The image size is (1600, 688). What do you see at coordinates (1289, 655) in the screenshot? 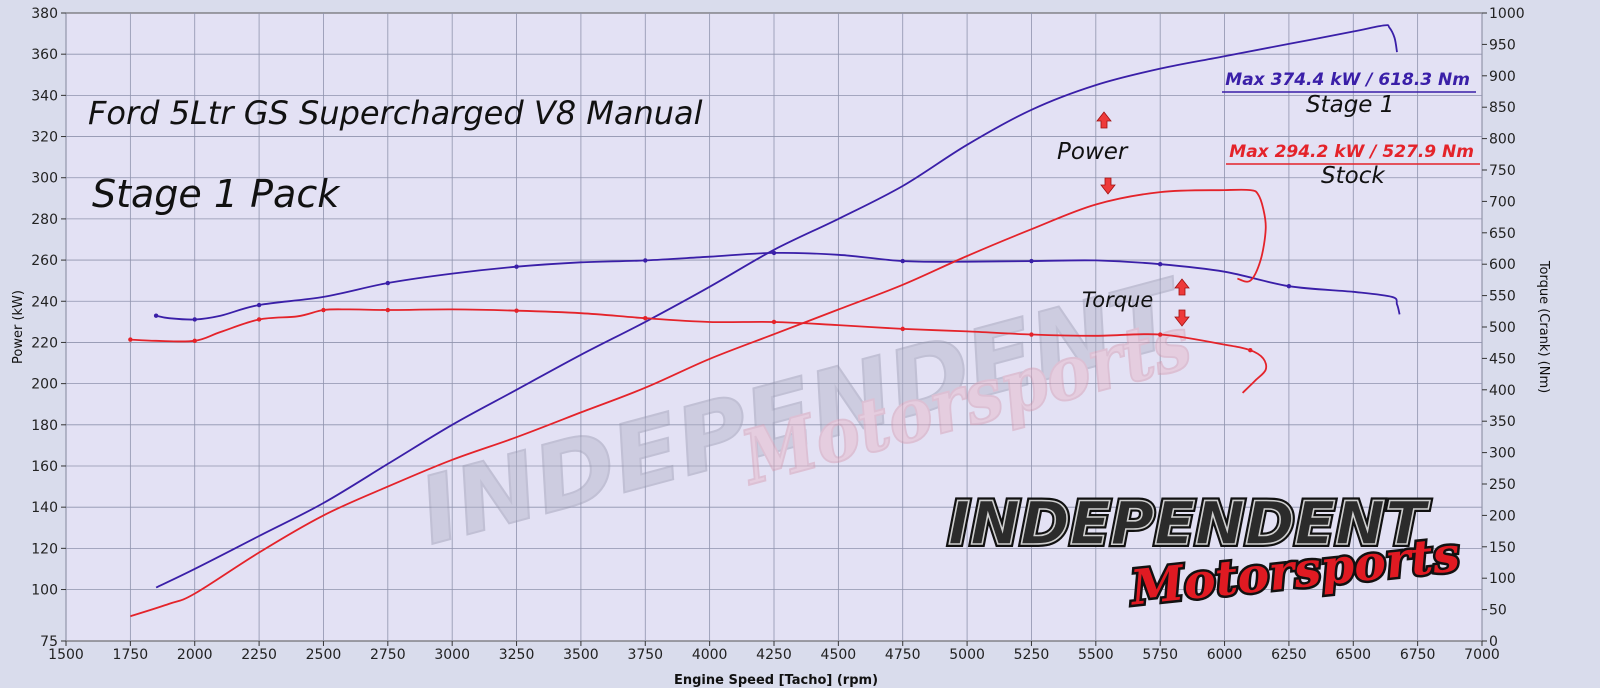
I see `x-tick-label: 6250` at bounding box center [1289, 655].